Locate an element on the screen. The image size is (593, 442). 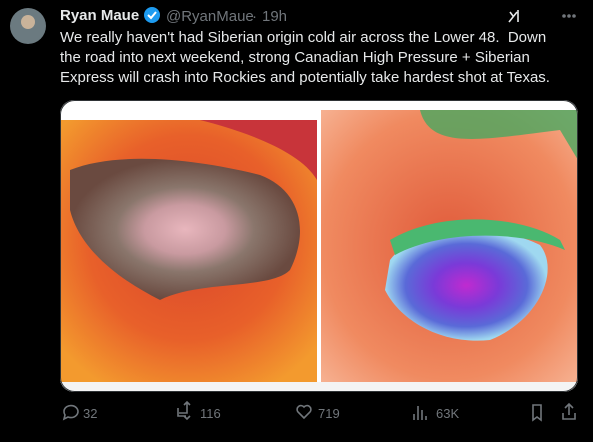
like-icon is located at coordinates (304, 412).